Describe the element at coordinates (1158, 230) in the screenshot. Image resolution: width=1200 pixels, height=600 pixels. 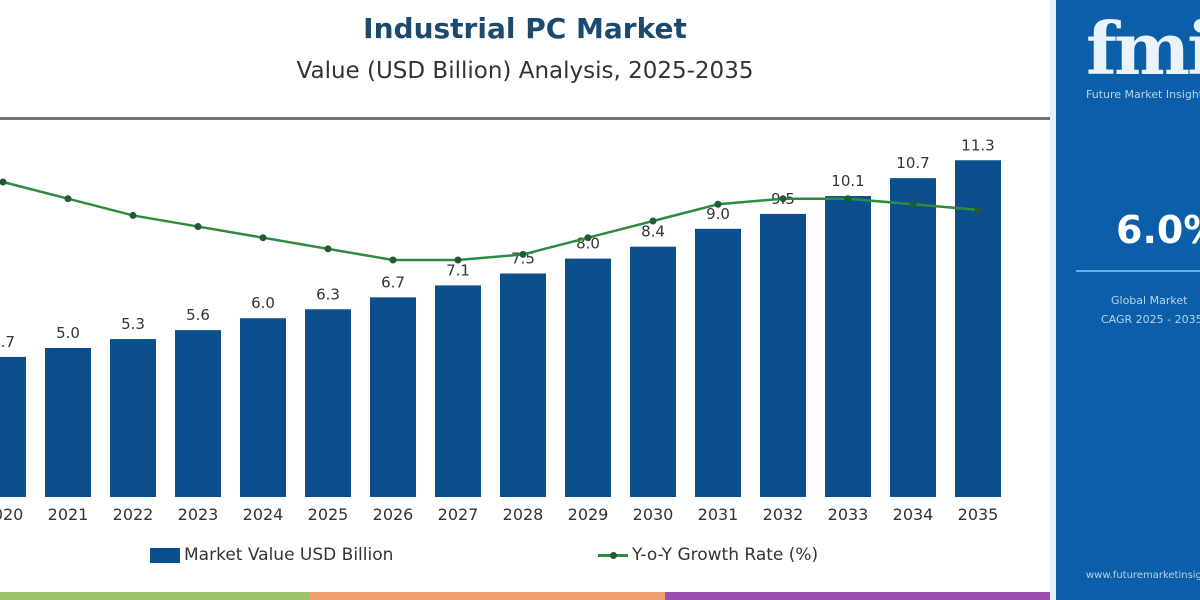
I see `cagr-value: 6.0%` at that location.